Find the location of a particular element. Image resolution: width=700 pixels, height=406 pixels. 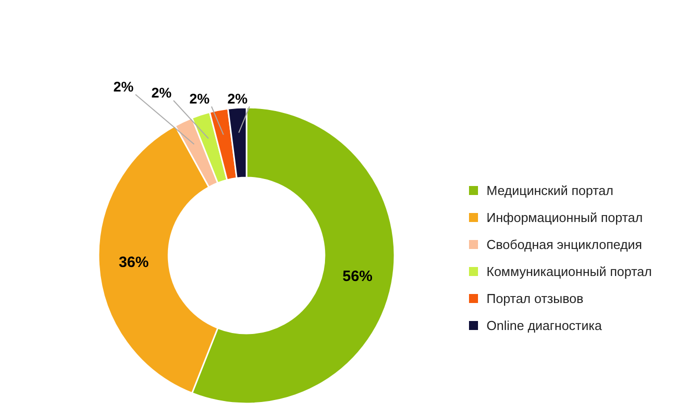

data-label: 56% is located at coordinates (357, 277).